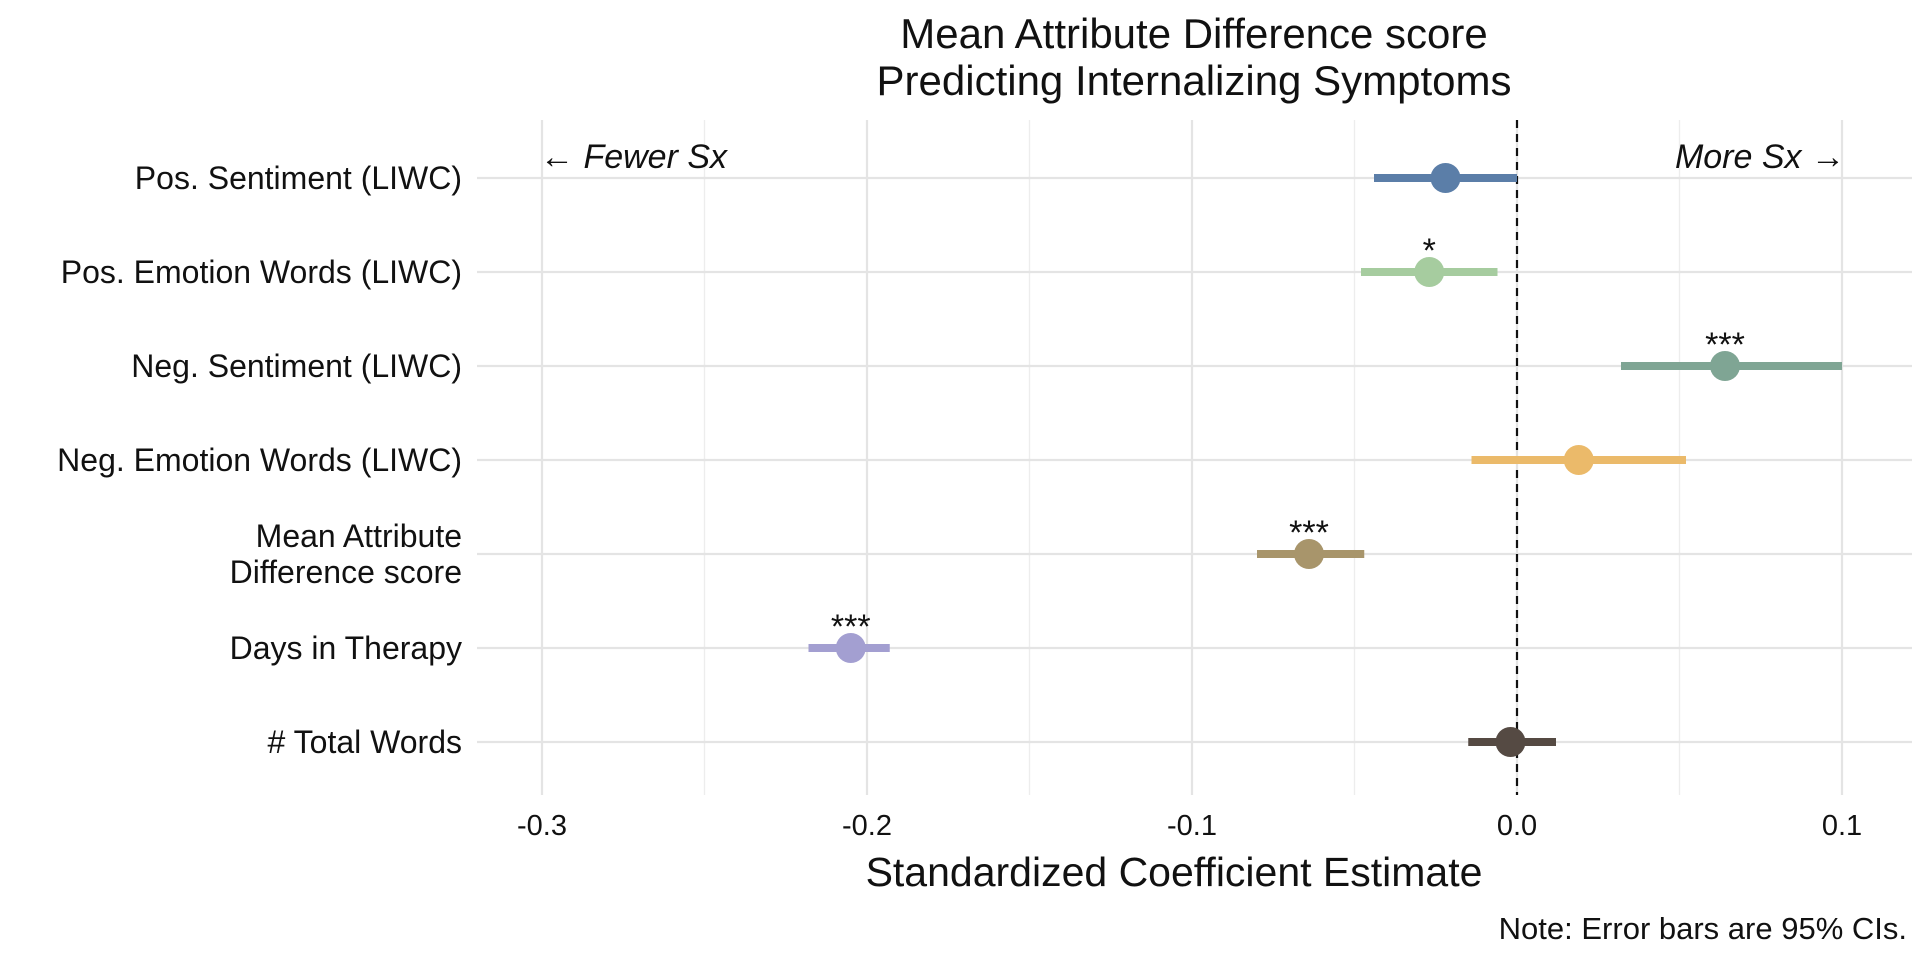 This screenshot has height=965, width=1920. What do you see at coordinates (1192, 826) in the screenshot?
I see `x-tick-label: -0.1` at bounding box center [1192, 826].